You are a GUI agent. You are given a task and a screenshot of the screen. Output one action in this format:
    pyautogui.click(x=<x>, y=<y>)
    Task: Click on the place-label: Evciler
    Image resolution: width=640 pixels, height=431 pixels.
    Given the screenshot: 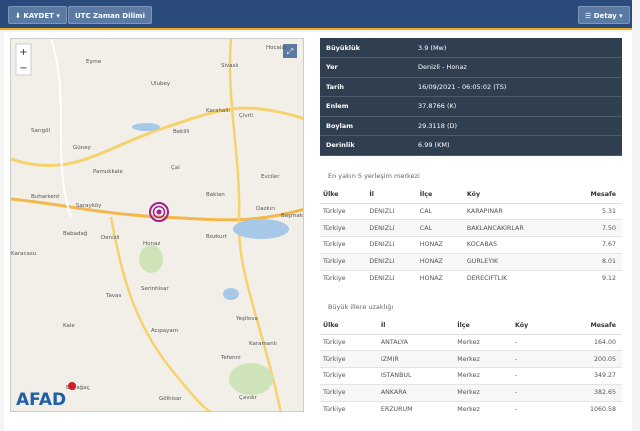 What is the action you would take?
    pyautogui.click(x=270, y=177)
    